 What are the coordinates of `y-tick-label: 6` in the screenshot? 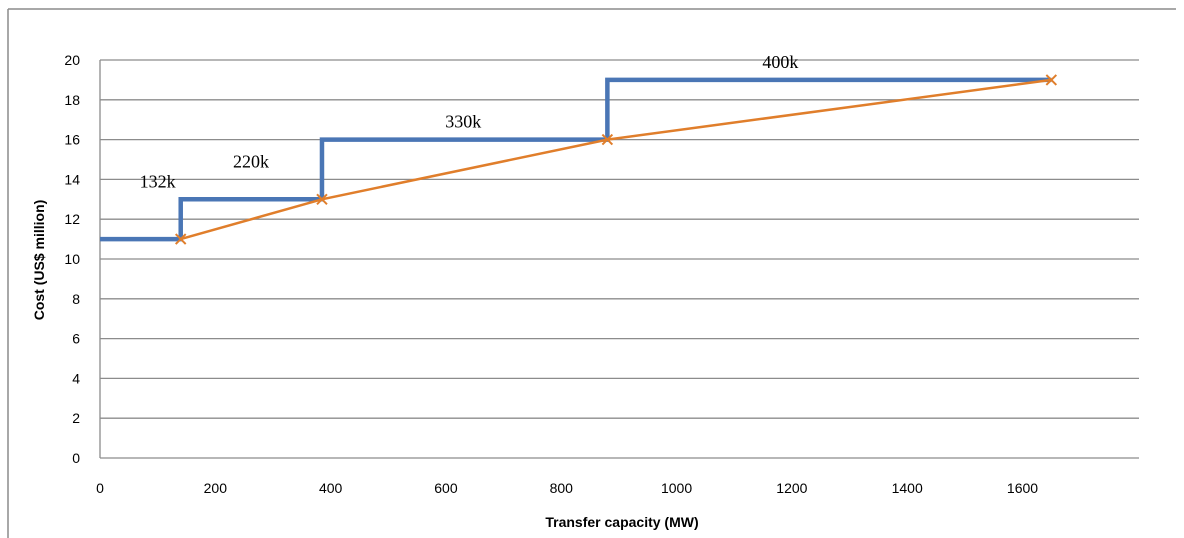 It's located at (76, 339).